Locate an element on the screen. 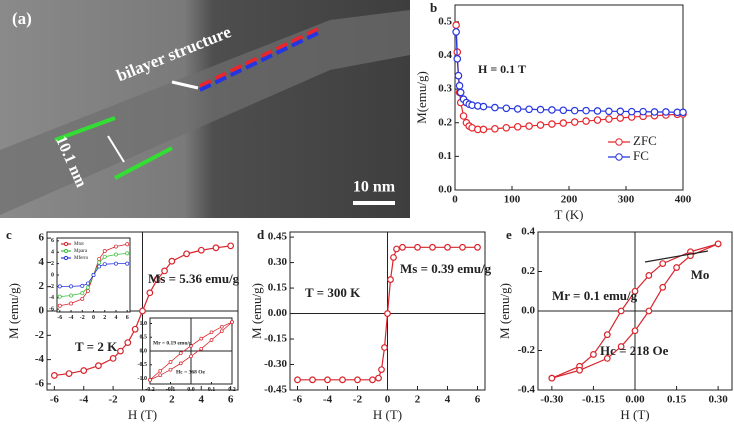 This screenshot has height=428, width=734. y-tick-label: -0.5 is located at coordinates (143, 365).